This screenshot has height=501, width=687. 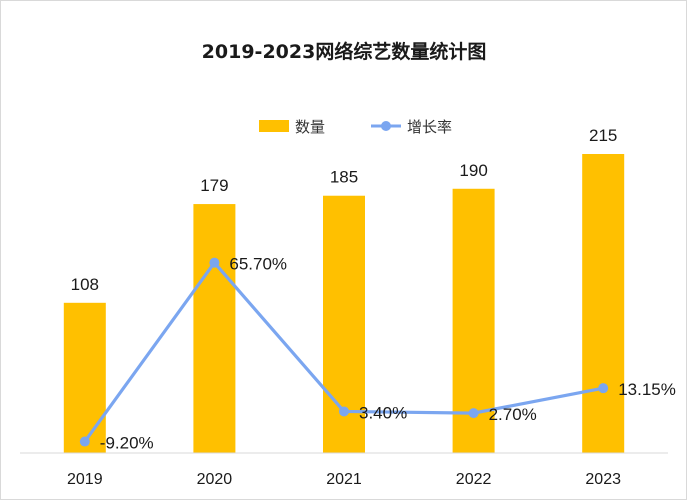 I want to click on x-tick-2020: 2020, so click(x=215, y=479).